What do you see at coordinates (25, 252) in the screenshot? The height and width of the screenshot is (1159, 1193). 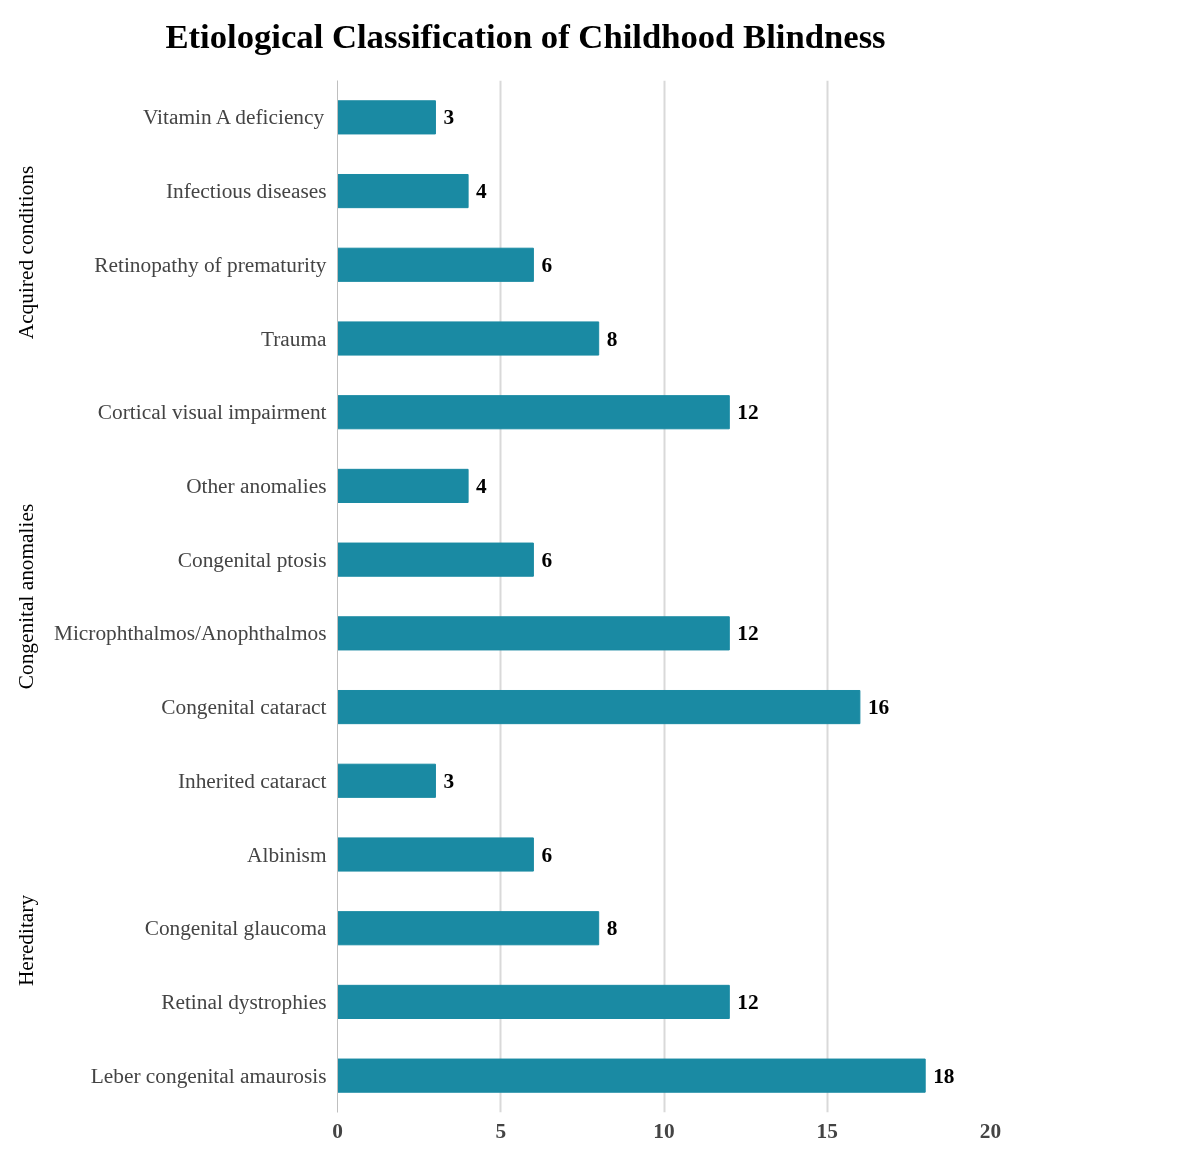 I see `text: Acquired conditions` at bounding box center [25, 252].